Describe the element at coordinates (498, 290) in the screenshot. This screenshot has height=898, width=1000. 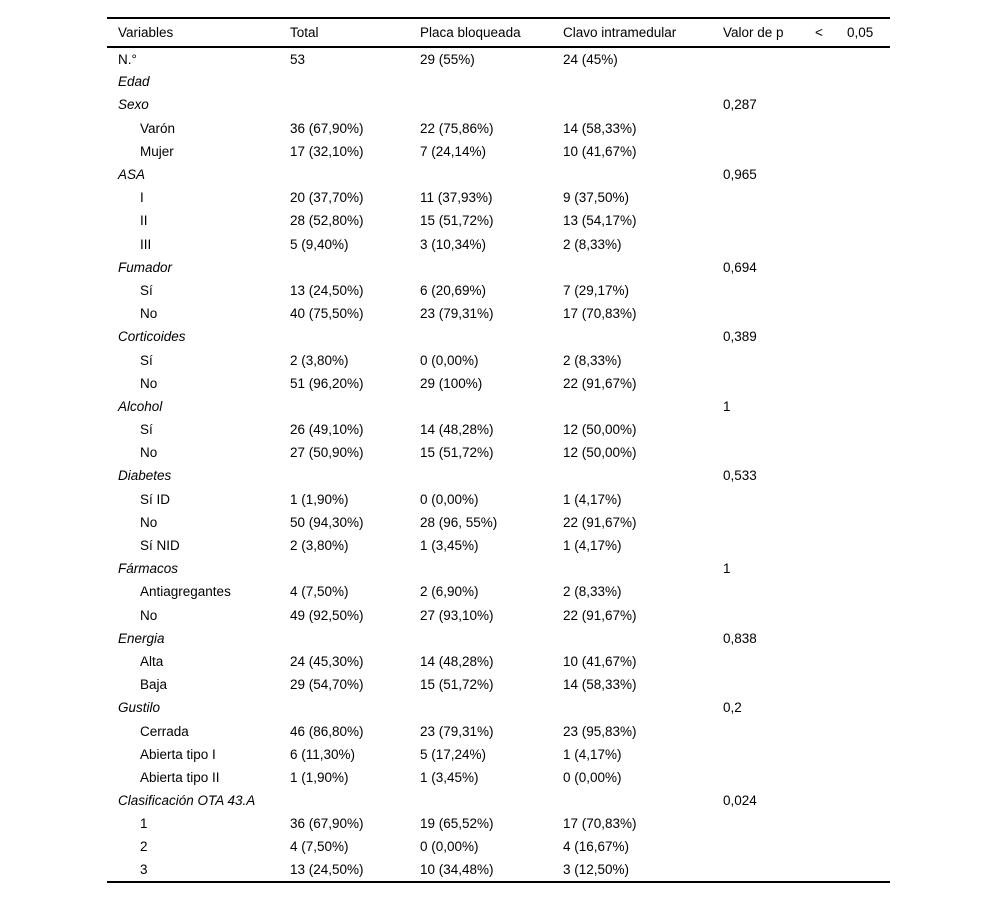
I see `table-row: Sí 13 (24,50%) 6 (20,69%) 7 (29,17%)` at that location.